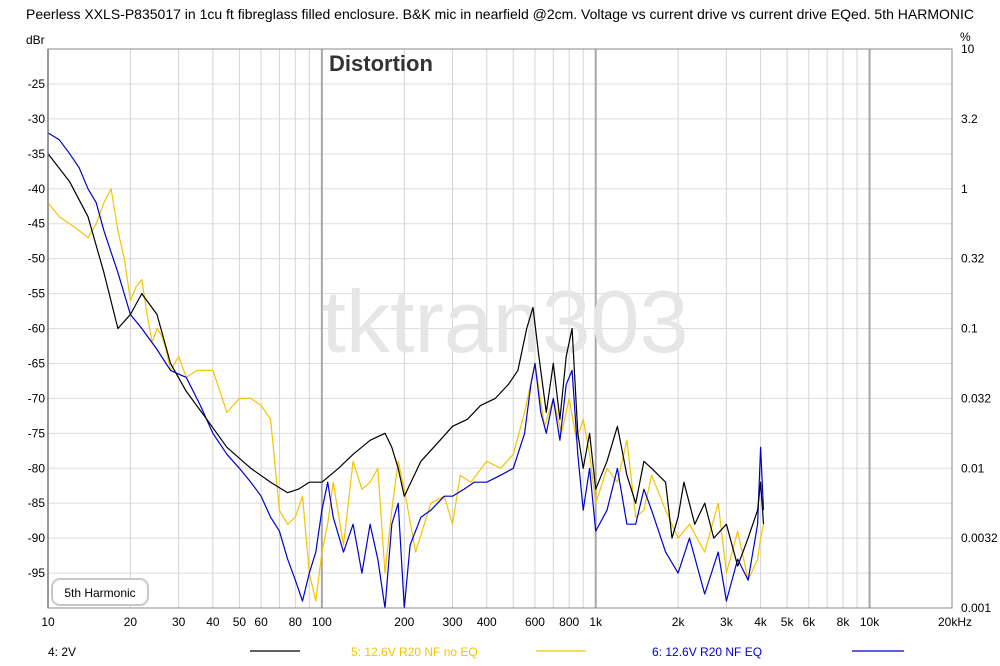 The height and width of the screenshot is (666, 1000). I want to click on x-tick-label: 30, so click(179, 622).